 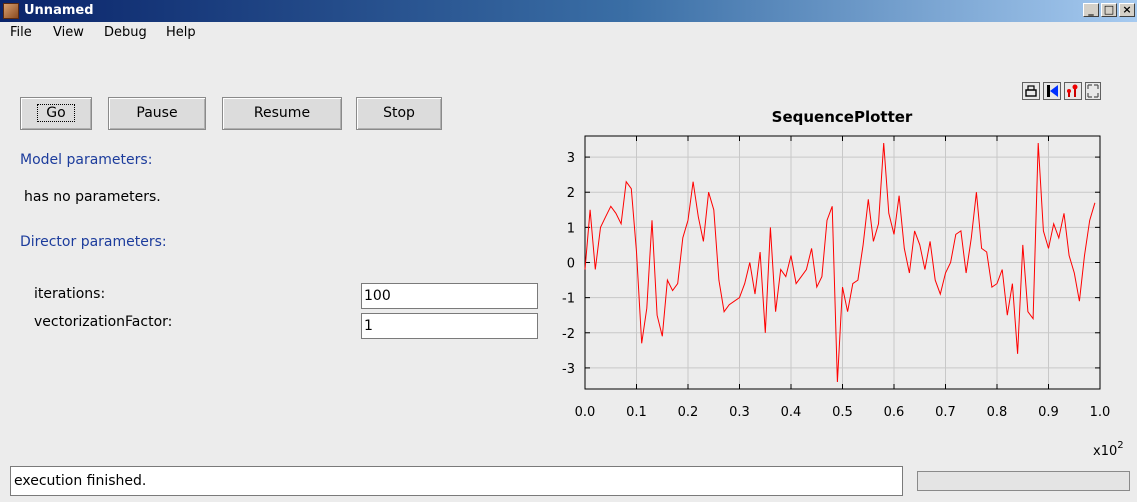 I want to click on minimize-icon: _, so click(x=1091, y=10).